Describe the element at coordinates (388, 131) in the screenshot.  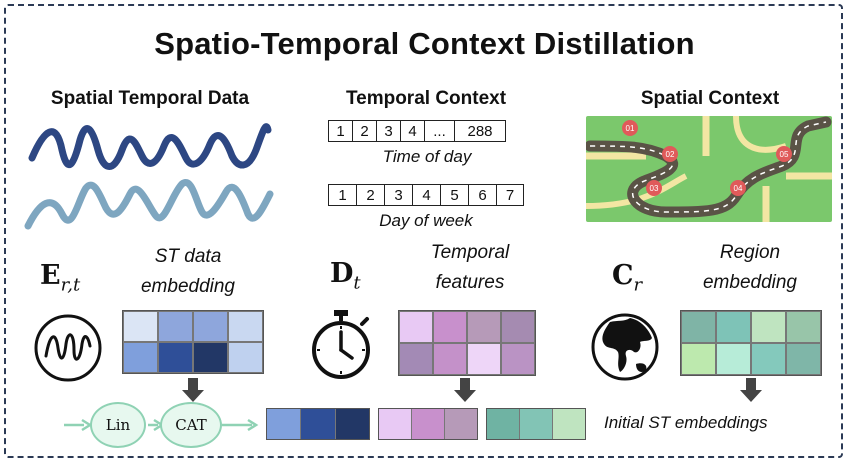
I see `time-slot: 3` at that location.